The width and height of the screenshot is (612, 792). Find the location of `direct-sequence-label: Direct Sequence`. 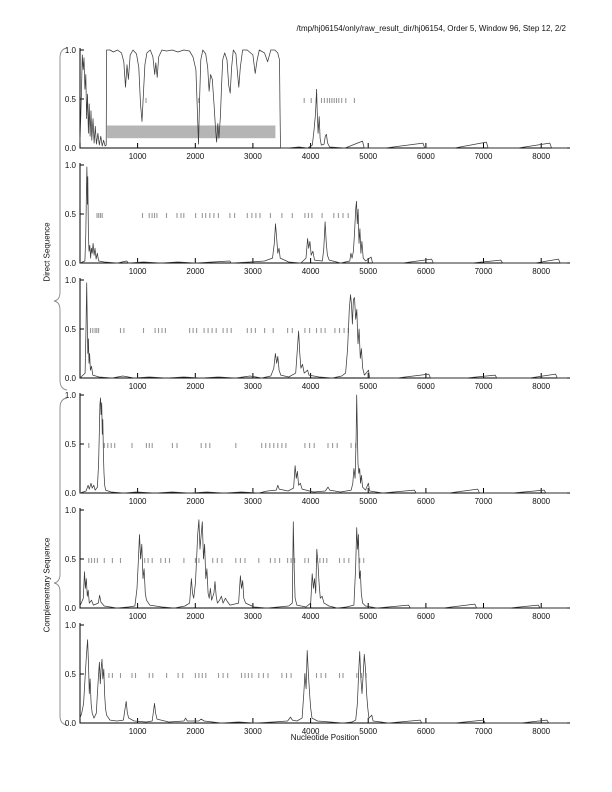

direct-sequence-label: Direct Sequence is located at coordinates (47, 252).